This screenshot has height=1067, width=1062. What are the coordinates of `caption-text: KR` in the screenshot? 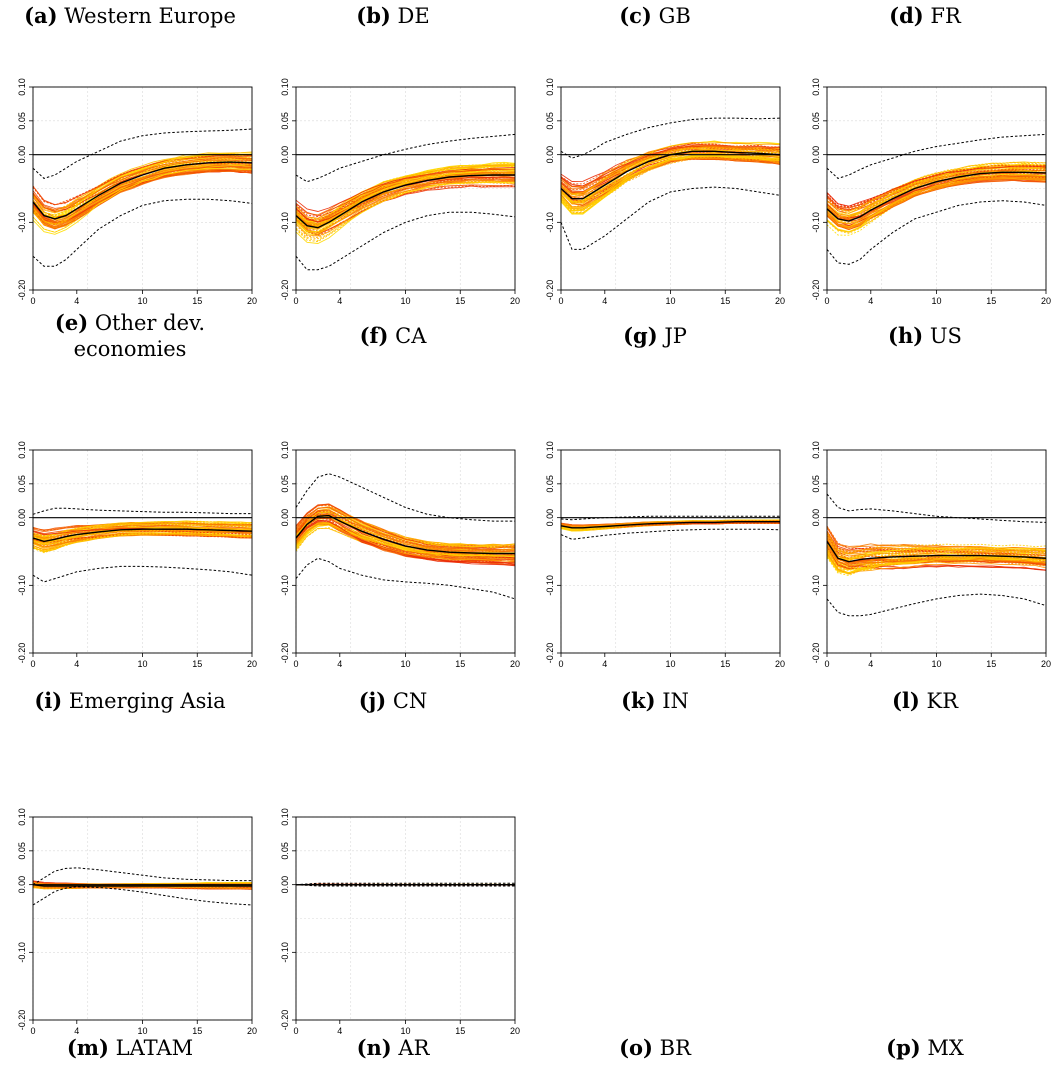 It's located at (942, 701).